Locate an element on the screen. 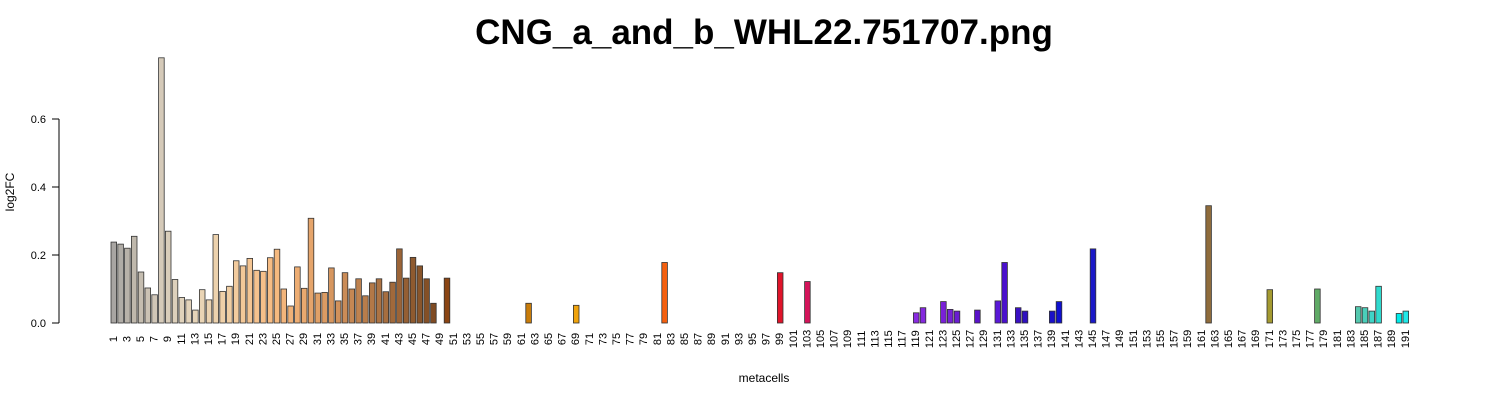 Image resolution: width=1500 pixels, height=400 pixels. x-tick-label: 155 is located at coordinates (1161, 339).